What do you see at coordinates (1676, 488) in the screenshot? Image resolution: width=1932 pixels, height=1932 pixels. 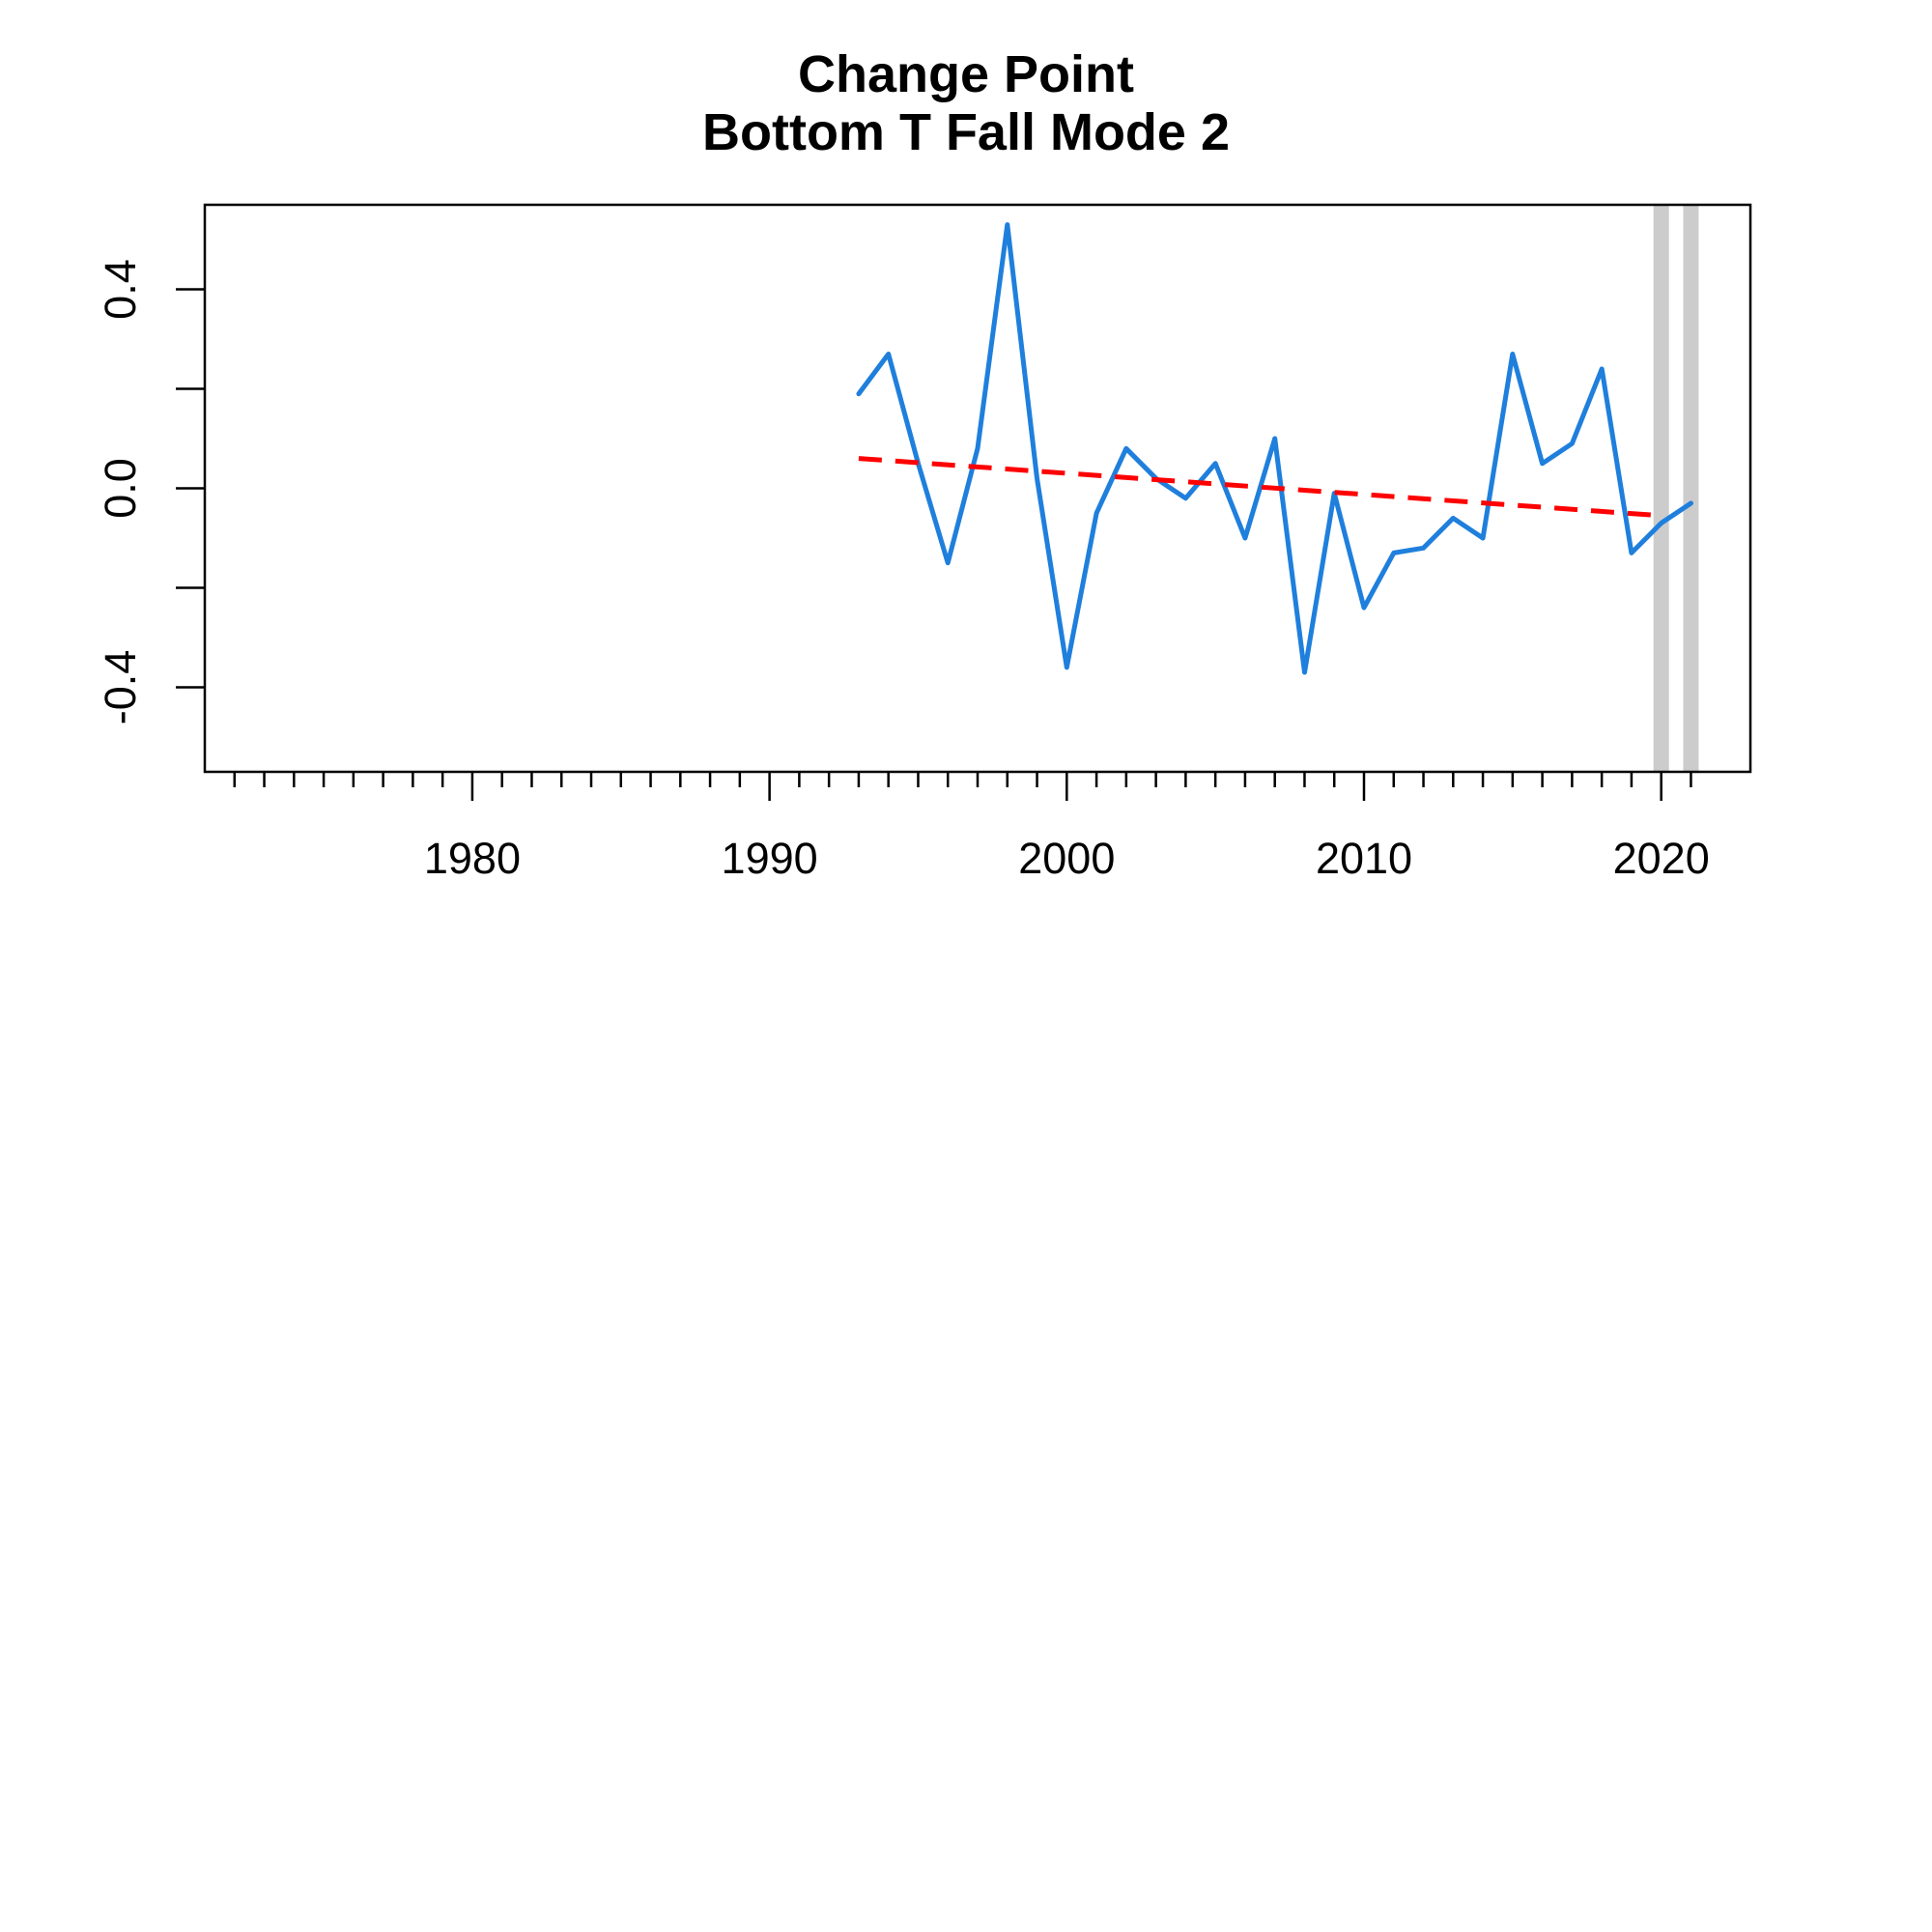 I see `change-point-markers` at bounding box center [1676, 488].